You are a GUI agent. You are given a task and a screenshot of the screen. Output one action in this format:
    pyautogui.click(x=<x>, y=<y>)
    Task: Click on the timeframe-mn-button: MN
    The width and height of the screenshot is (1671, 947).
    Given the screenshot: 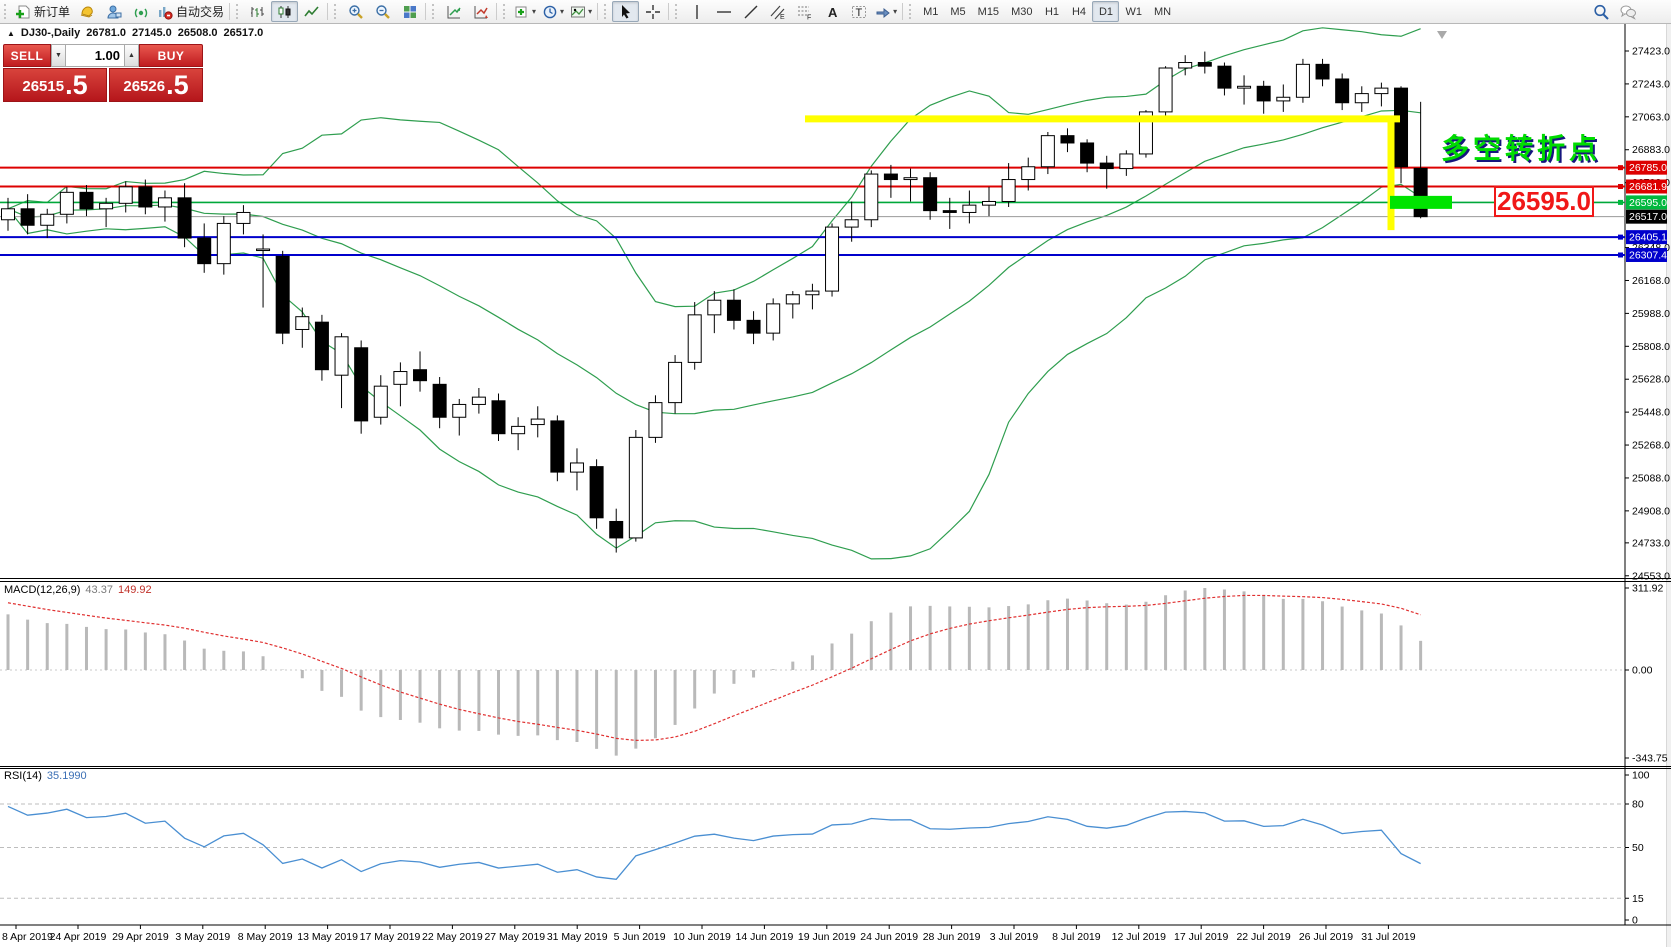 What is the action you would take?
    pyautogui.click(x=1162, y=11)
    